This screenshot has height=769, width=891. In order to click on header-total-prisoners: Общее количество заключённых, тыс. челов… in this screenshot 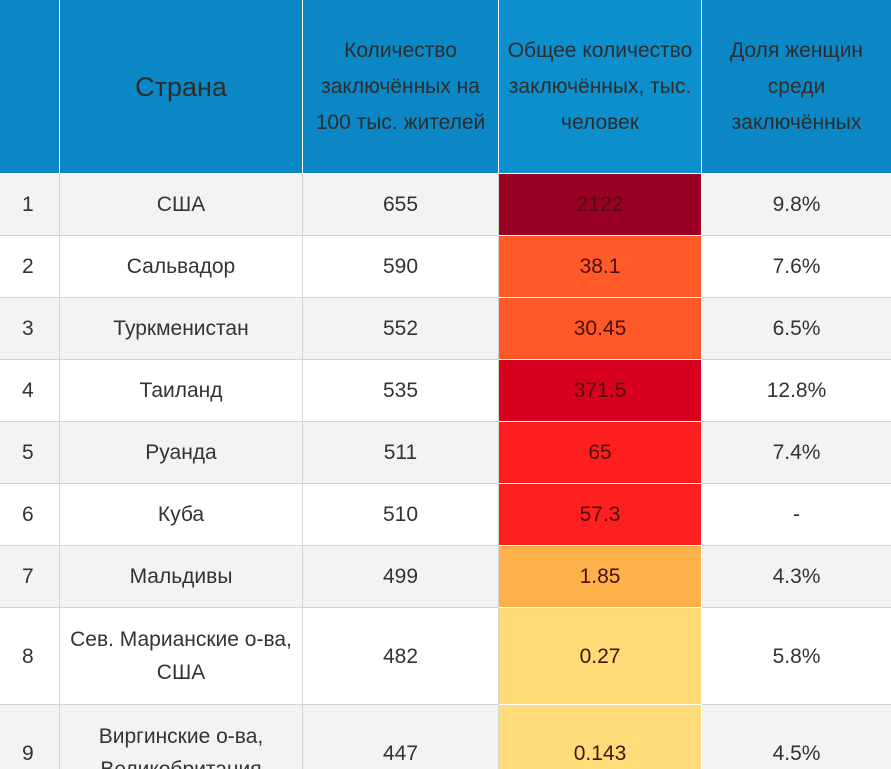, I will do `click(600, 87)`.